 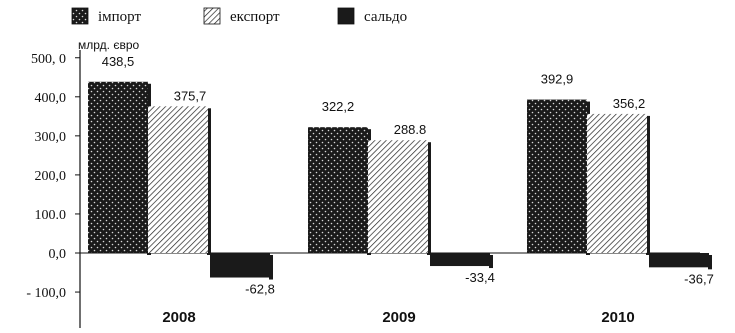 What do you see at coordinates (51, 176) in the screenshot?
I see `y-tick-label-3: 200,0` at bounding box center [51, 176].